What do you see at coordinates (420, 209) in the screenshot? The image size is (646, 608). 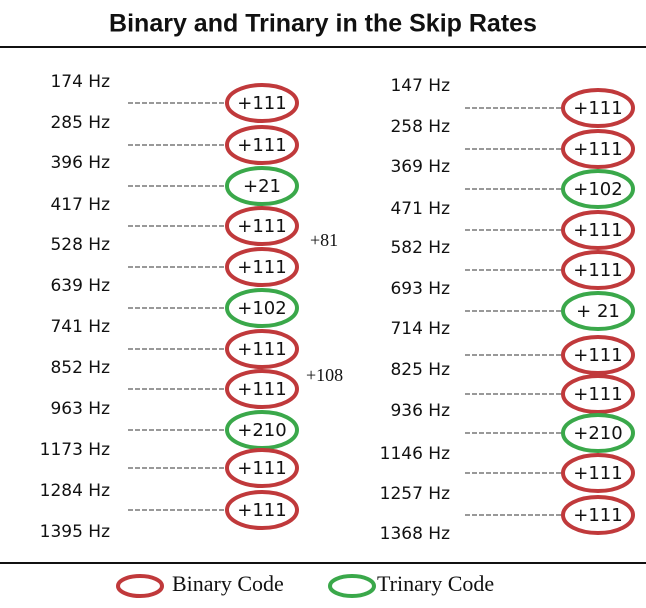 I see `frequency: 471 Hz` at bounding box center [420, 209].